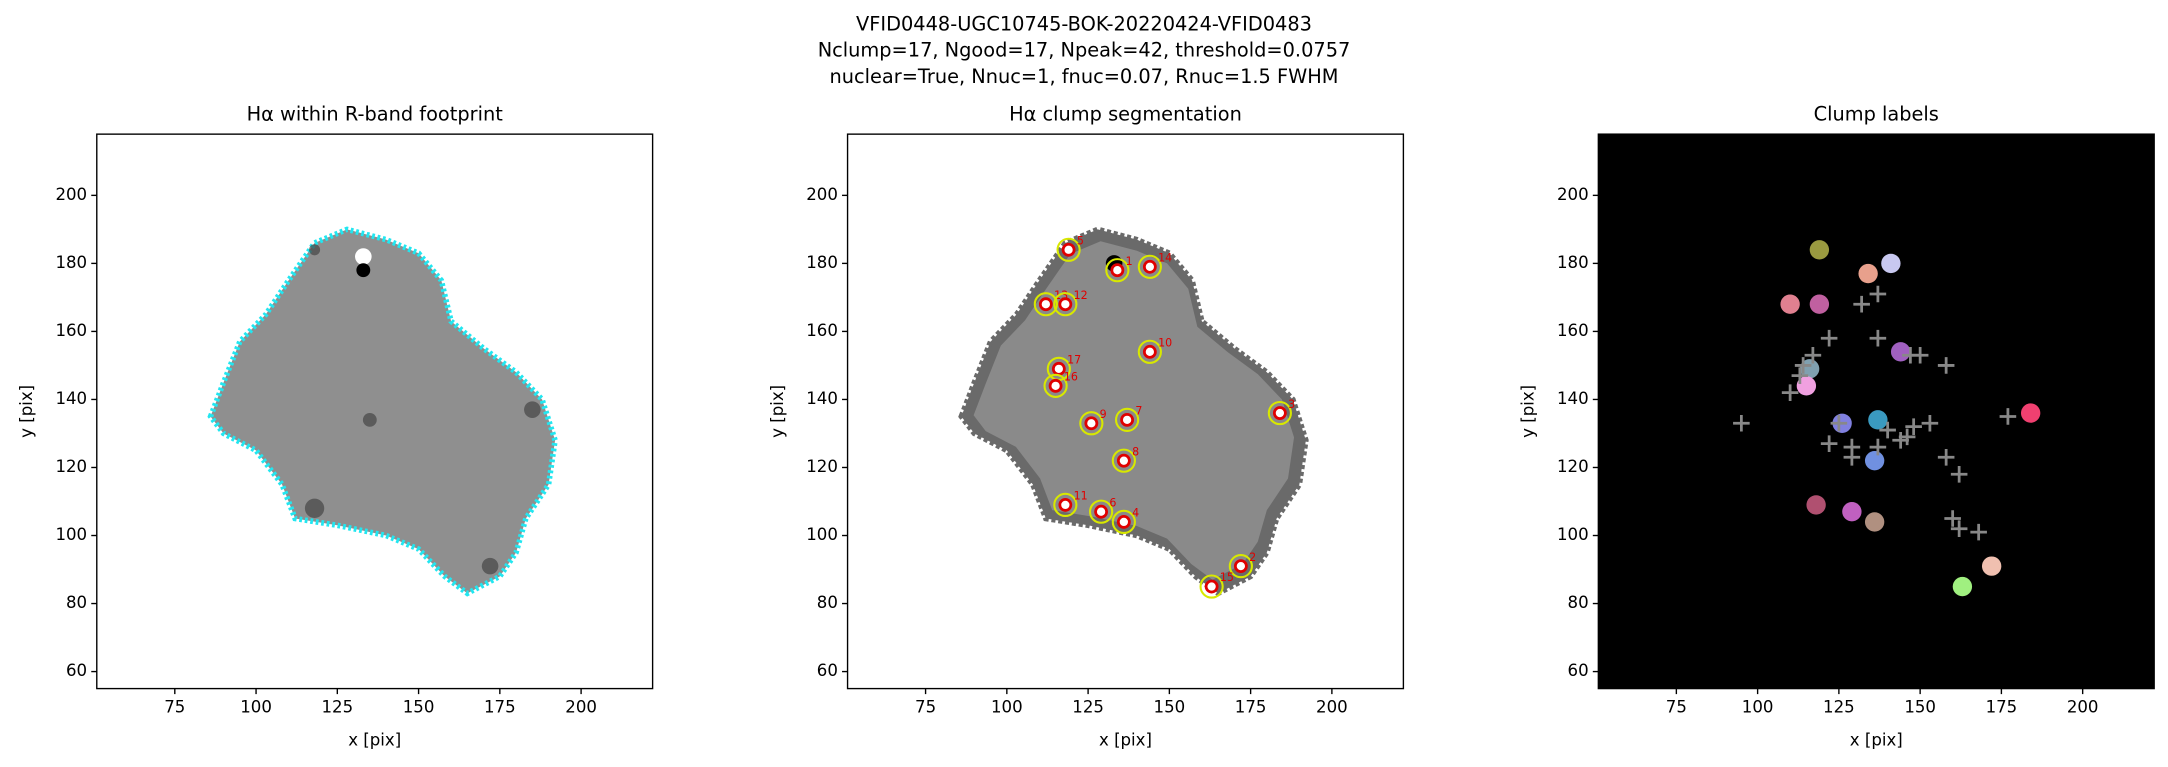  I want to click on clump-label: 3, so click(1291, 404).